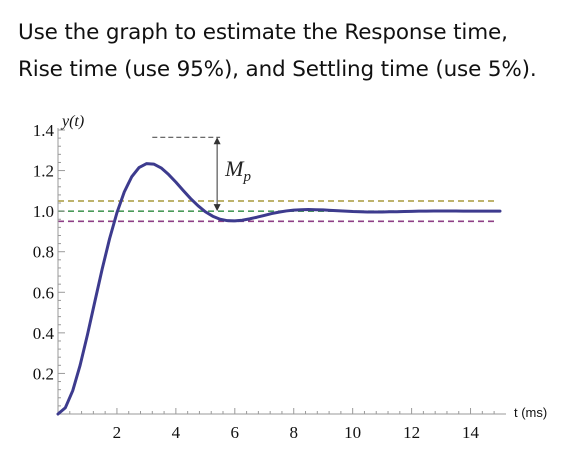  Describe the element at coordinates (176, 432) in the screenshot. I see `x-tick-label: 4` at that location.